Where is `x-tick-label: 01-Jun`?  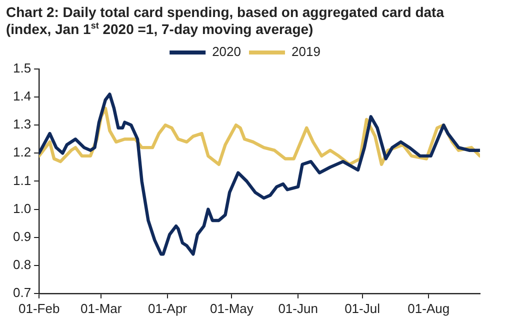
x-tick-label: 01-Jun is located at coordinates (298, 308).